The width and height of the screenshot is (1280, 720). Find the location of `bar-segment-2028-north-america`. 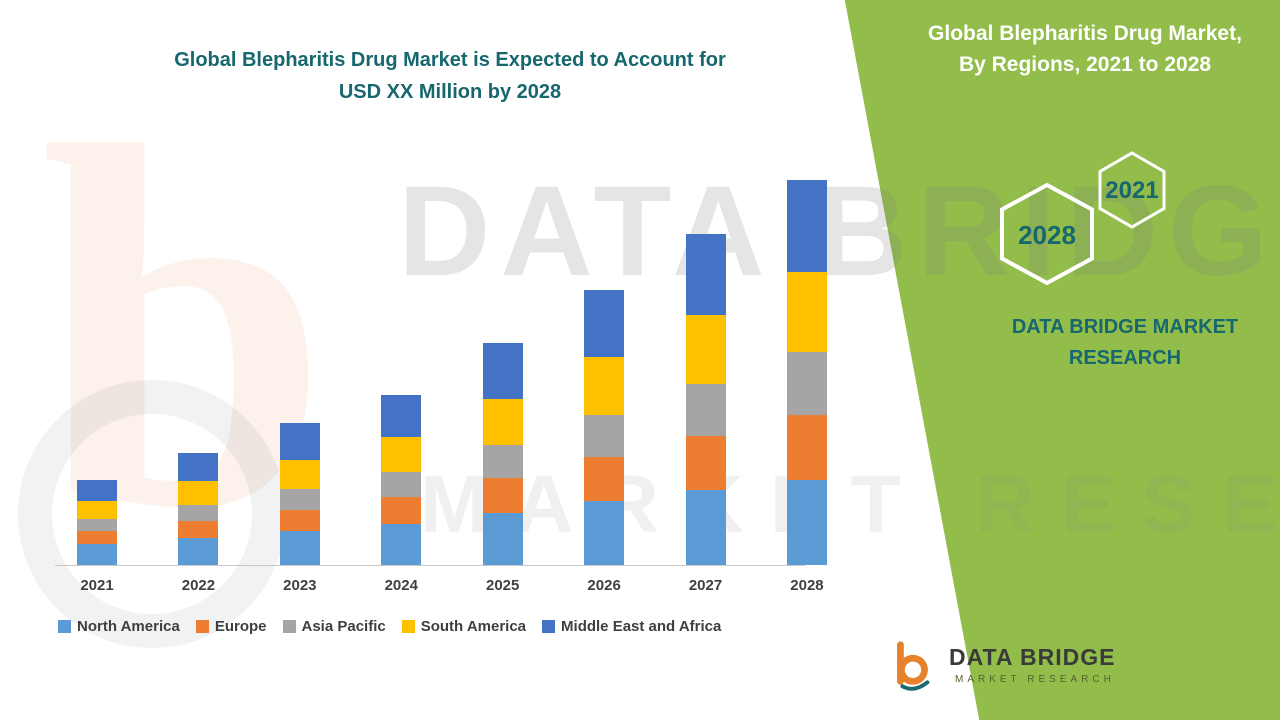

bar-segment-2028-north-america is located at coordinates (806, 522).